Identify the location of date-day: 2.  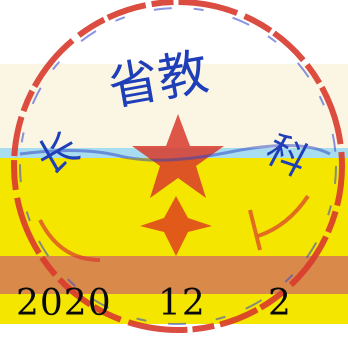
(280, 303).